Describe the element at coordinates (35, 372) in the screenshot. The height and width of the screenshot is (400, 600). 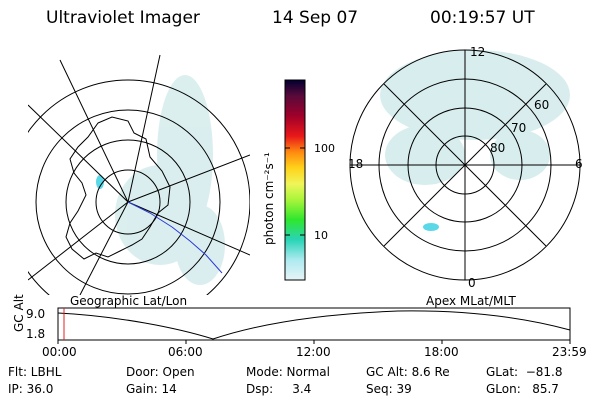
I see `filter-readout: Flt: LBHL` at that location.